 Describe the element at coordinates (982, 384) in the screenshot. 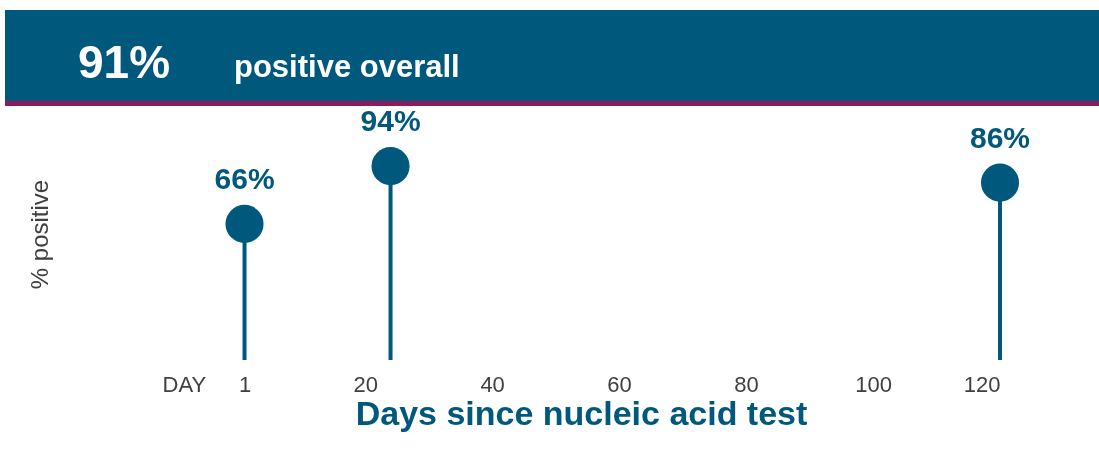

I see `x-tick-label: 120` at that location.